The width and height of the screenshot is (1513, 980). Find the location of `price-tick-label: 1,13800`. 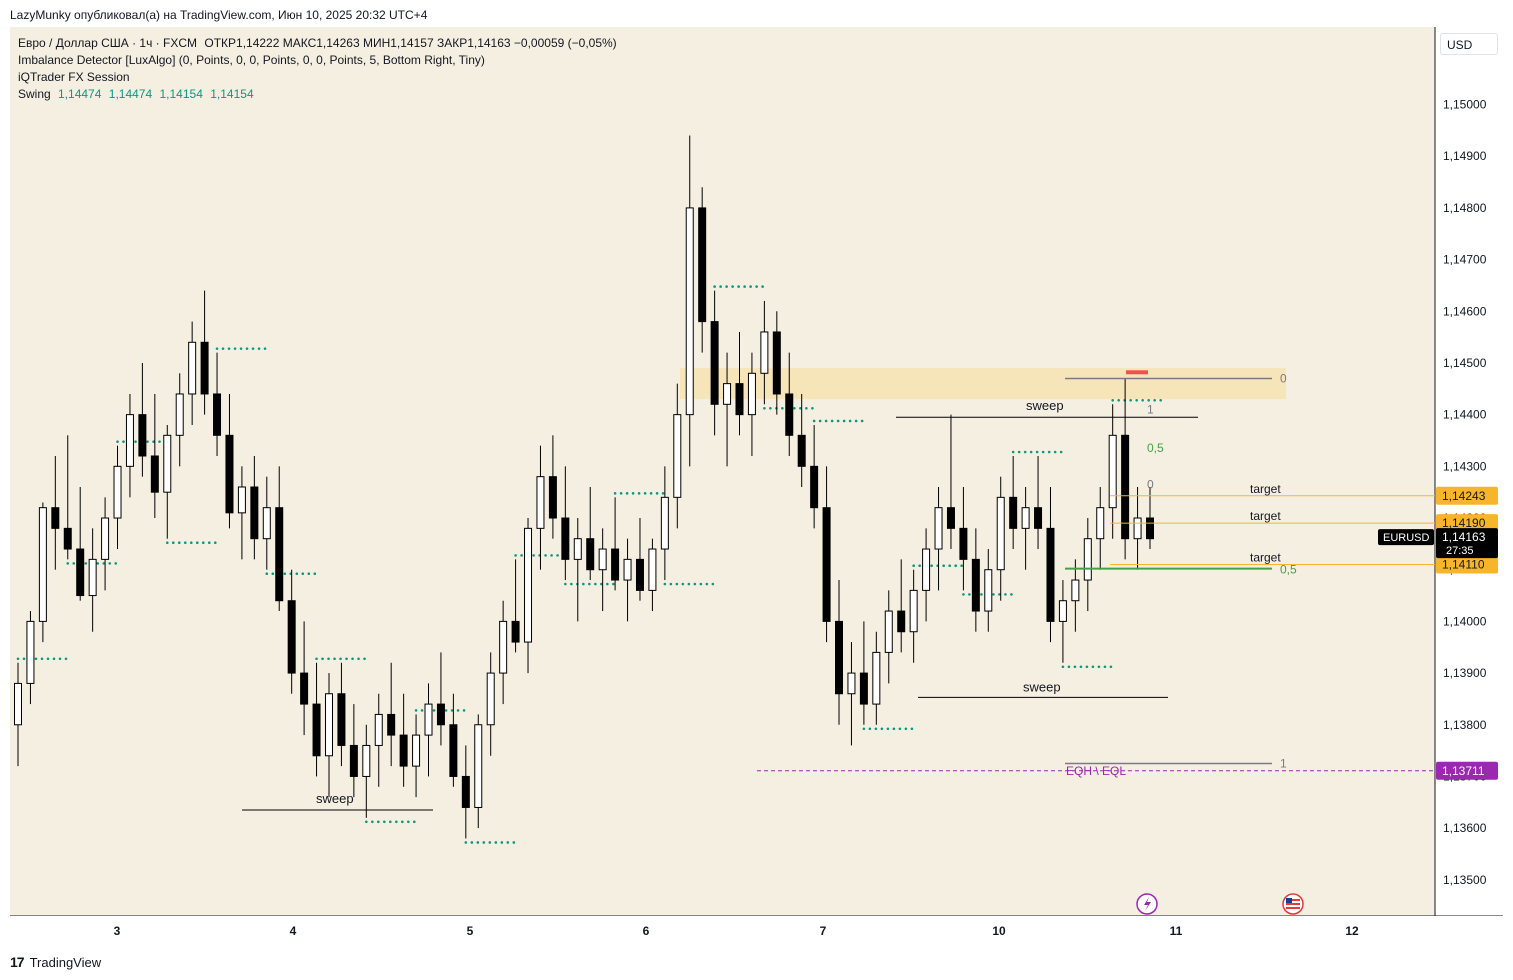

price-tick-label: 1,13800 is located at coordinates (1465, 725).